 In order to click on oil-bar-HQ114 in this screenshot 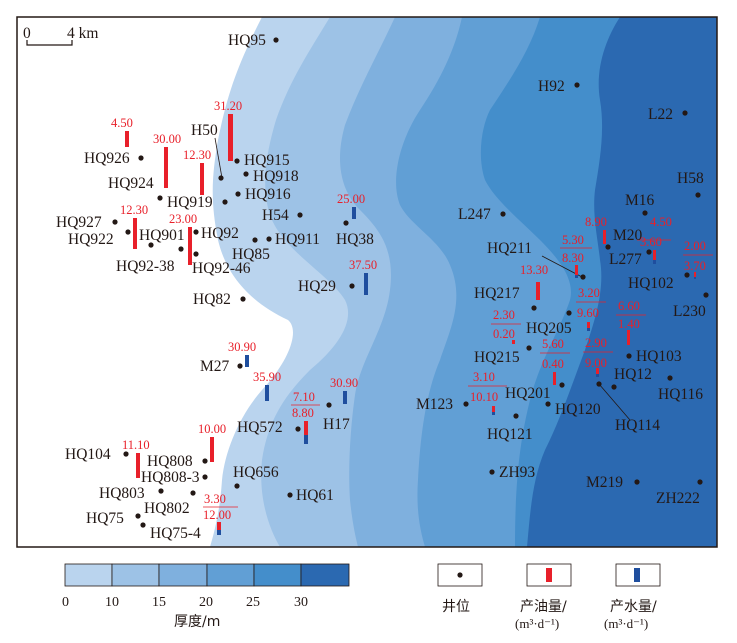, I will do `click(597, 371)`.